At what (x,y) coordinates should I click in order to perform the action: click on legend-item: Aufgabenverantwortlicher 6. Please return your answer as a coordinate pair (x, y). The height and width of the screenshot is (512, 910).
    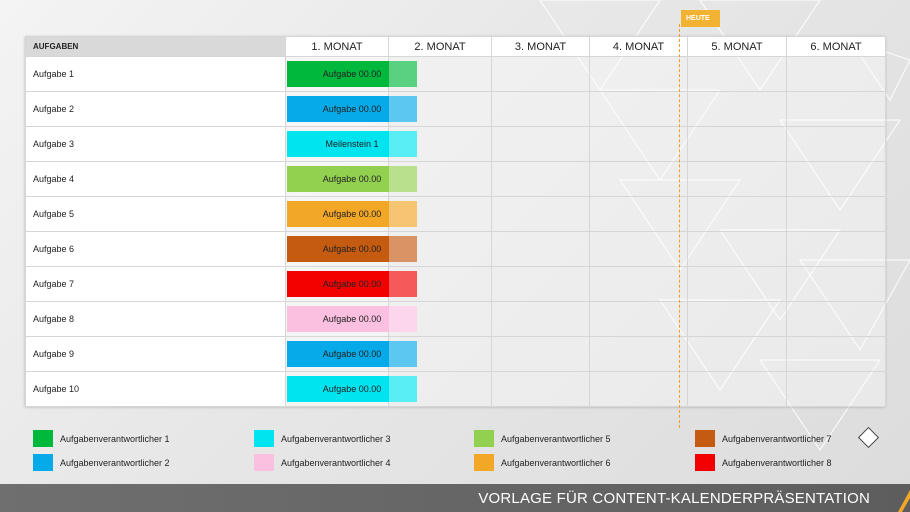
    Looking at the image, I should click on (542, 462).